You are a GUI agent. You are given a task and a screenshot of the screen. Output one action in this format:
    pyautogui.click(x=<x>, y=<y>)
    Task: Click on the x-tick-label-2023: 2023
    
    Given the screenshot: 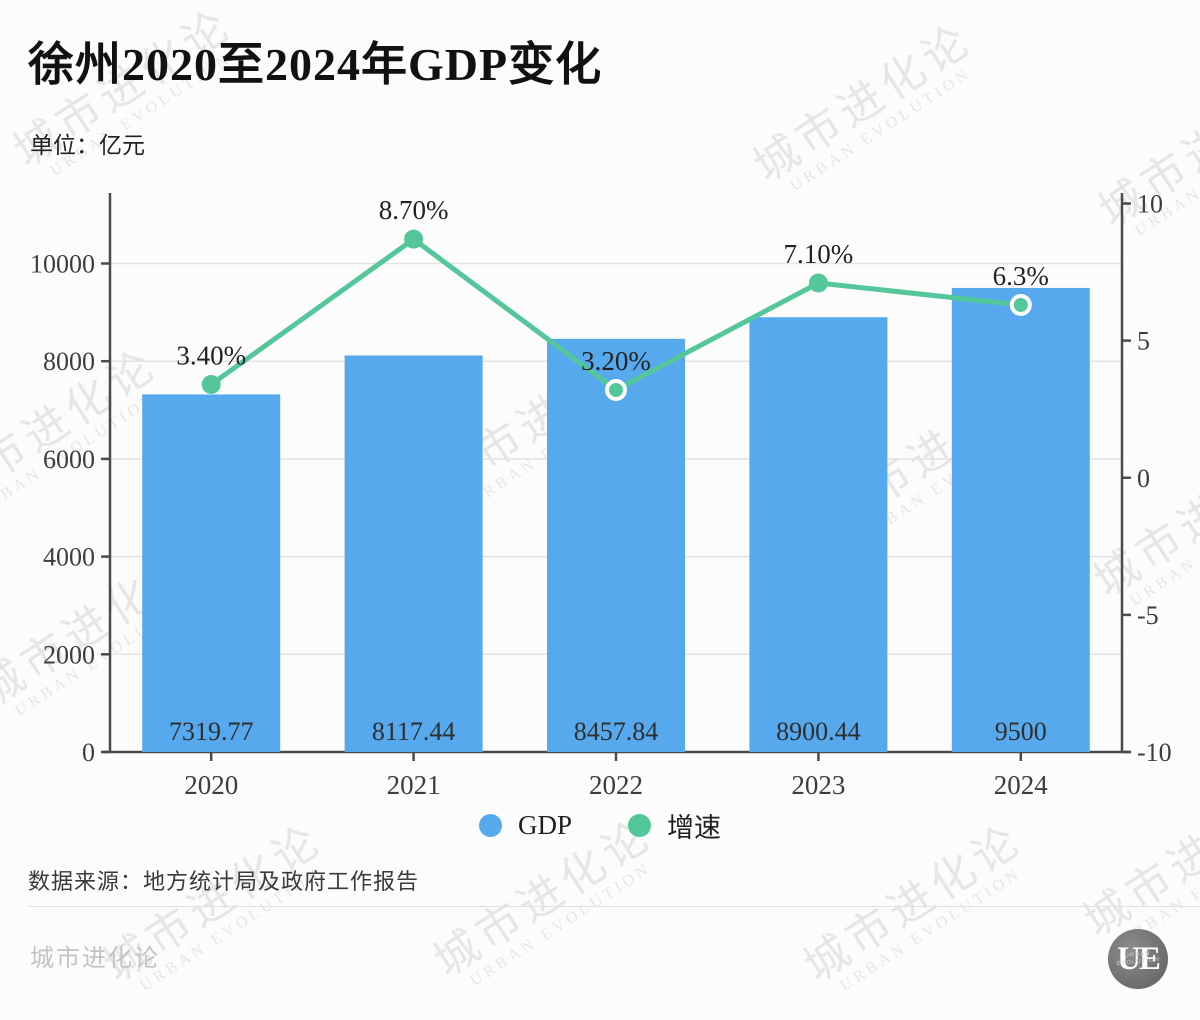 What is the action you would take?
    pyautogui.click(x=818, y=785)
    